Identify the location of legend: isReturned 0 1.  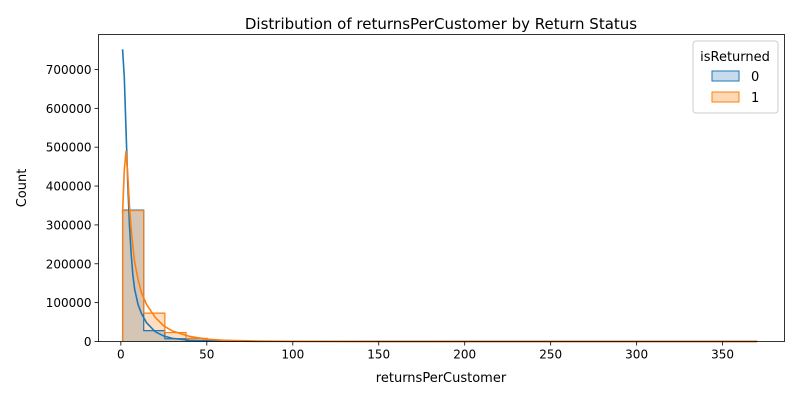
(735, 77).